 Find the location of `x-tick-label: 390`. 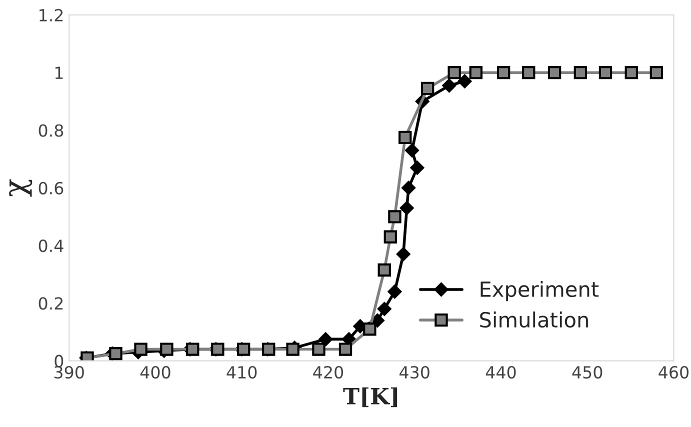

x-tick-label: 390 is located at coordinates (69, 372).